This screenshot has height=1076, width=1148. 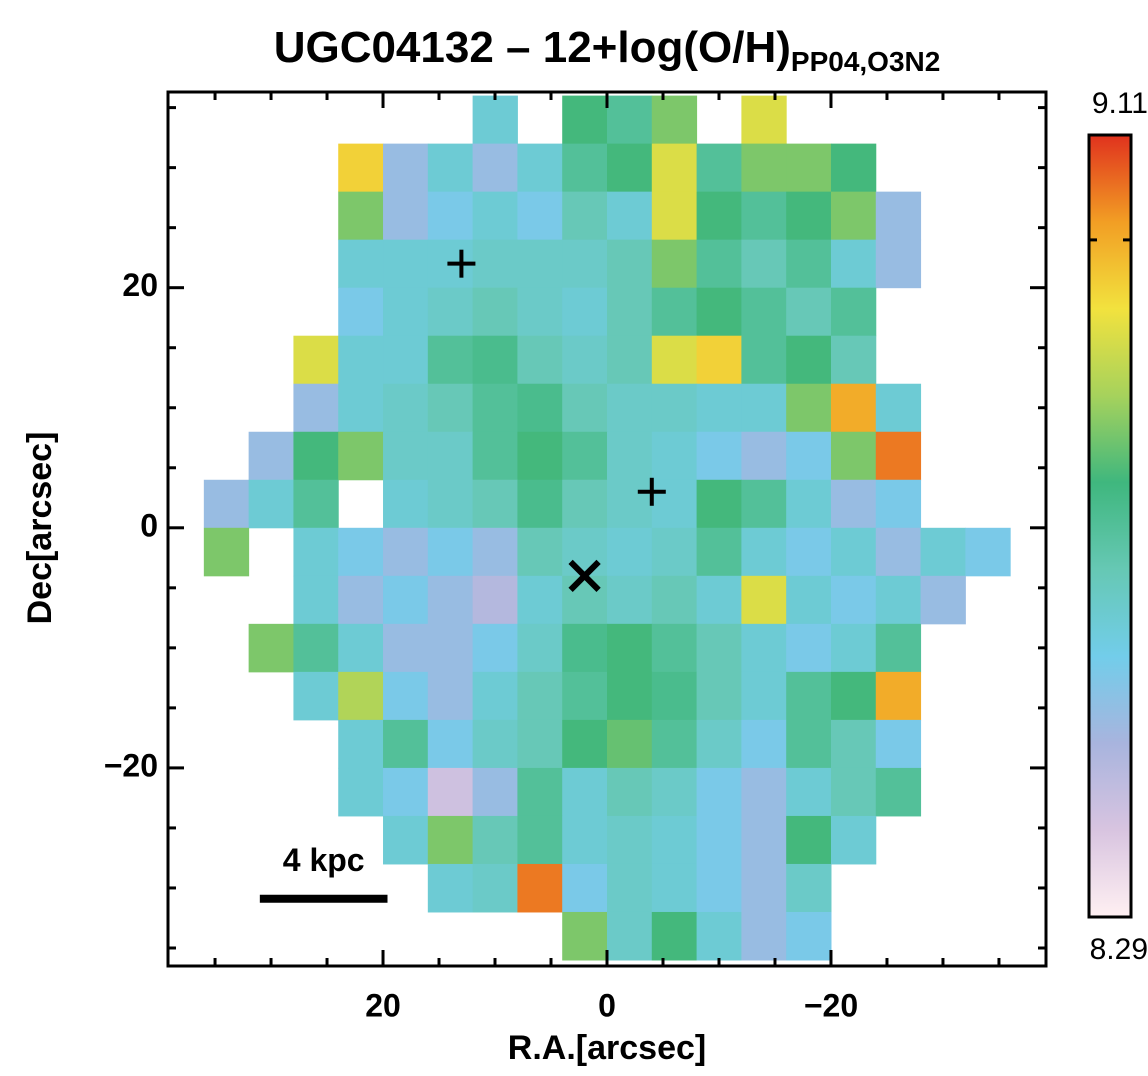 What do you see at coordinates (1120, 103) in the screenshot?
I see `colorbar-max-label: 9.11` at bounding box center [1120, 103].